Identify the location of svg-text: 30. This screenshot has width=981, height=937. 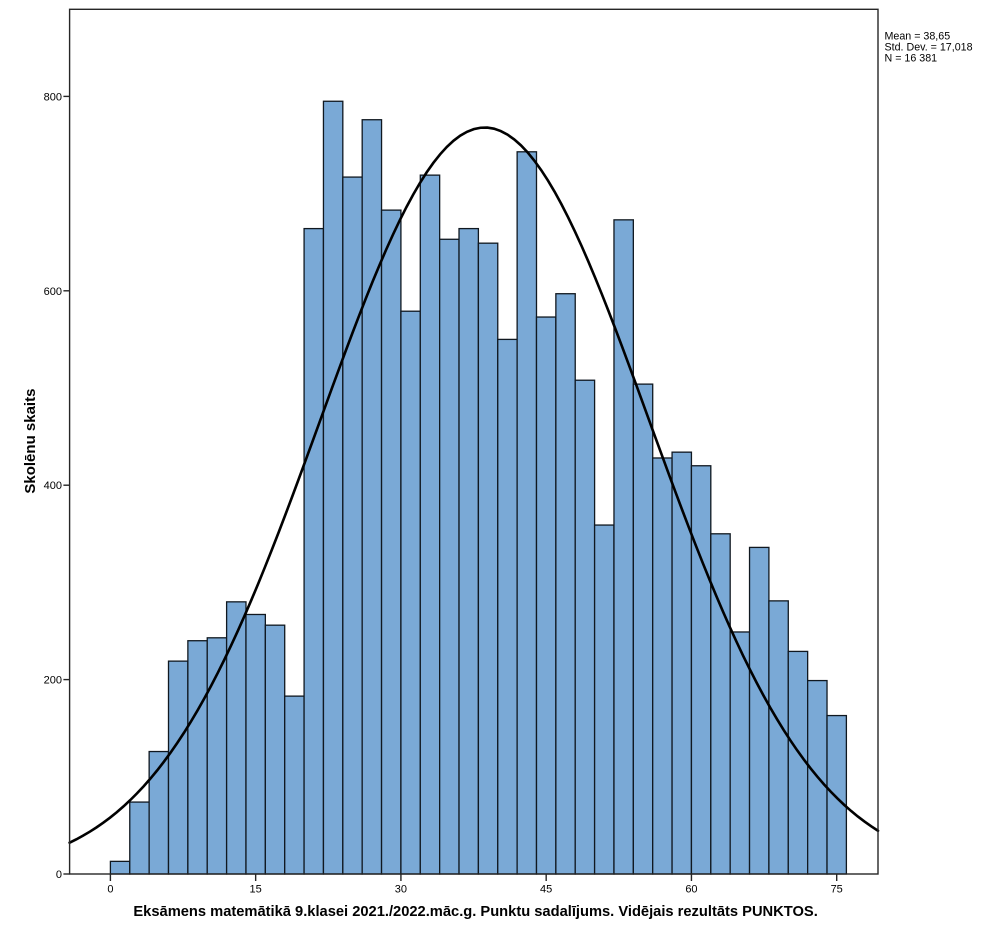
(401, 890).